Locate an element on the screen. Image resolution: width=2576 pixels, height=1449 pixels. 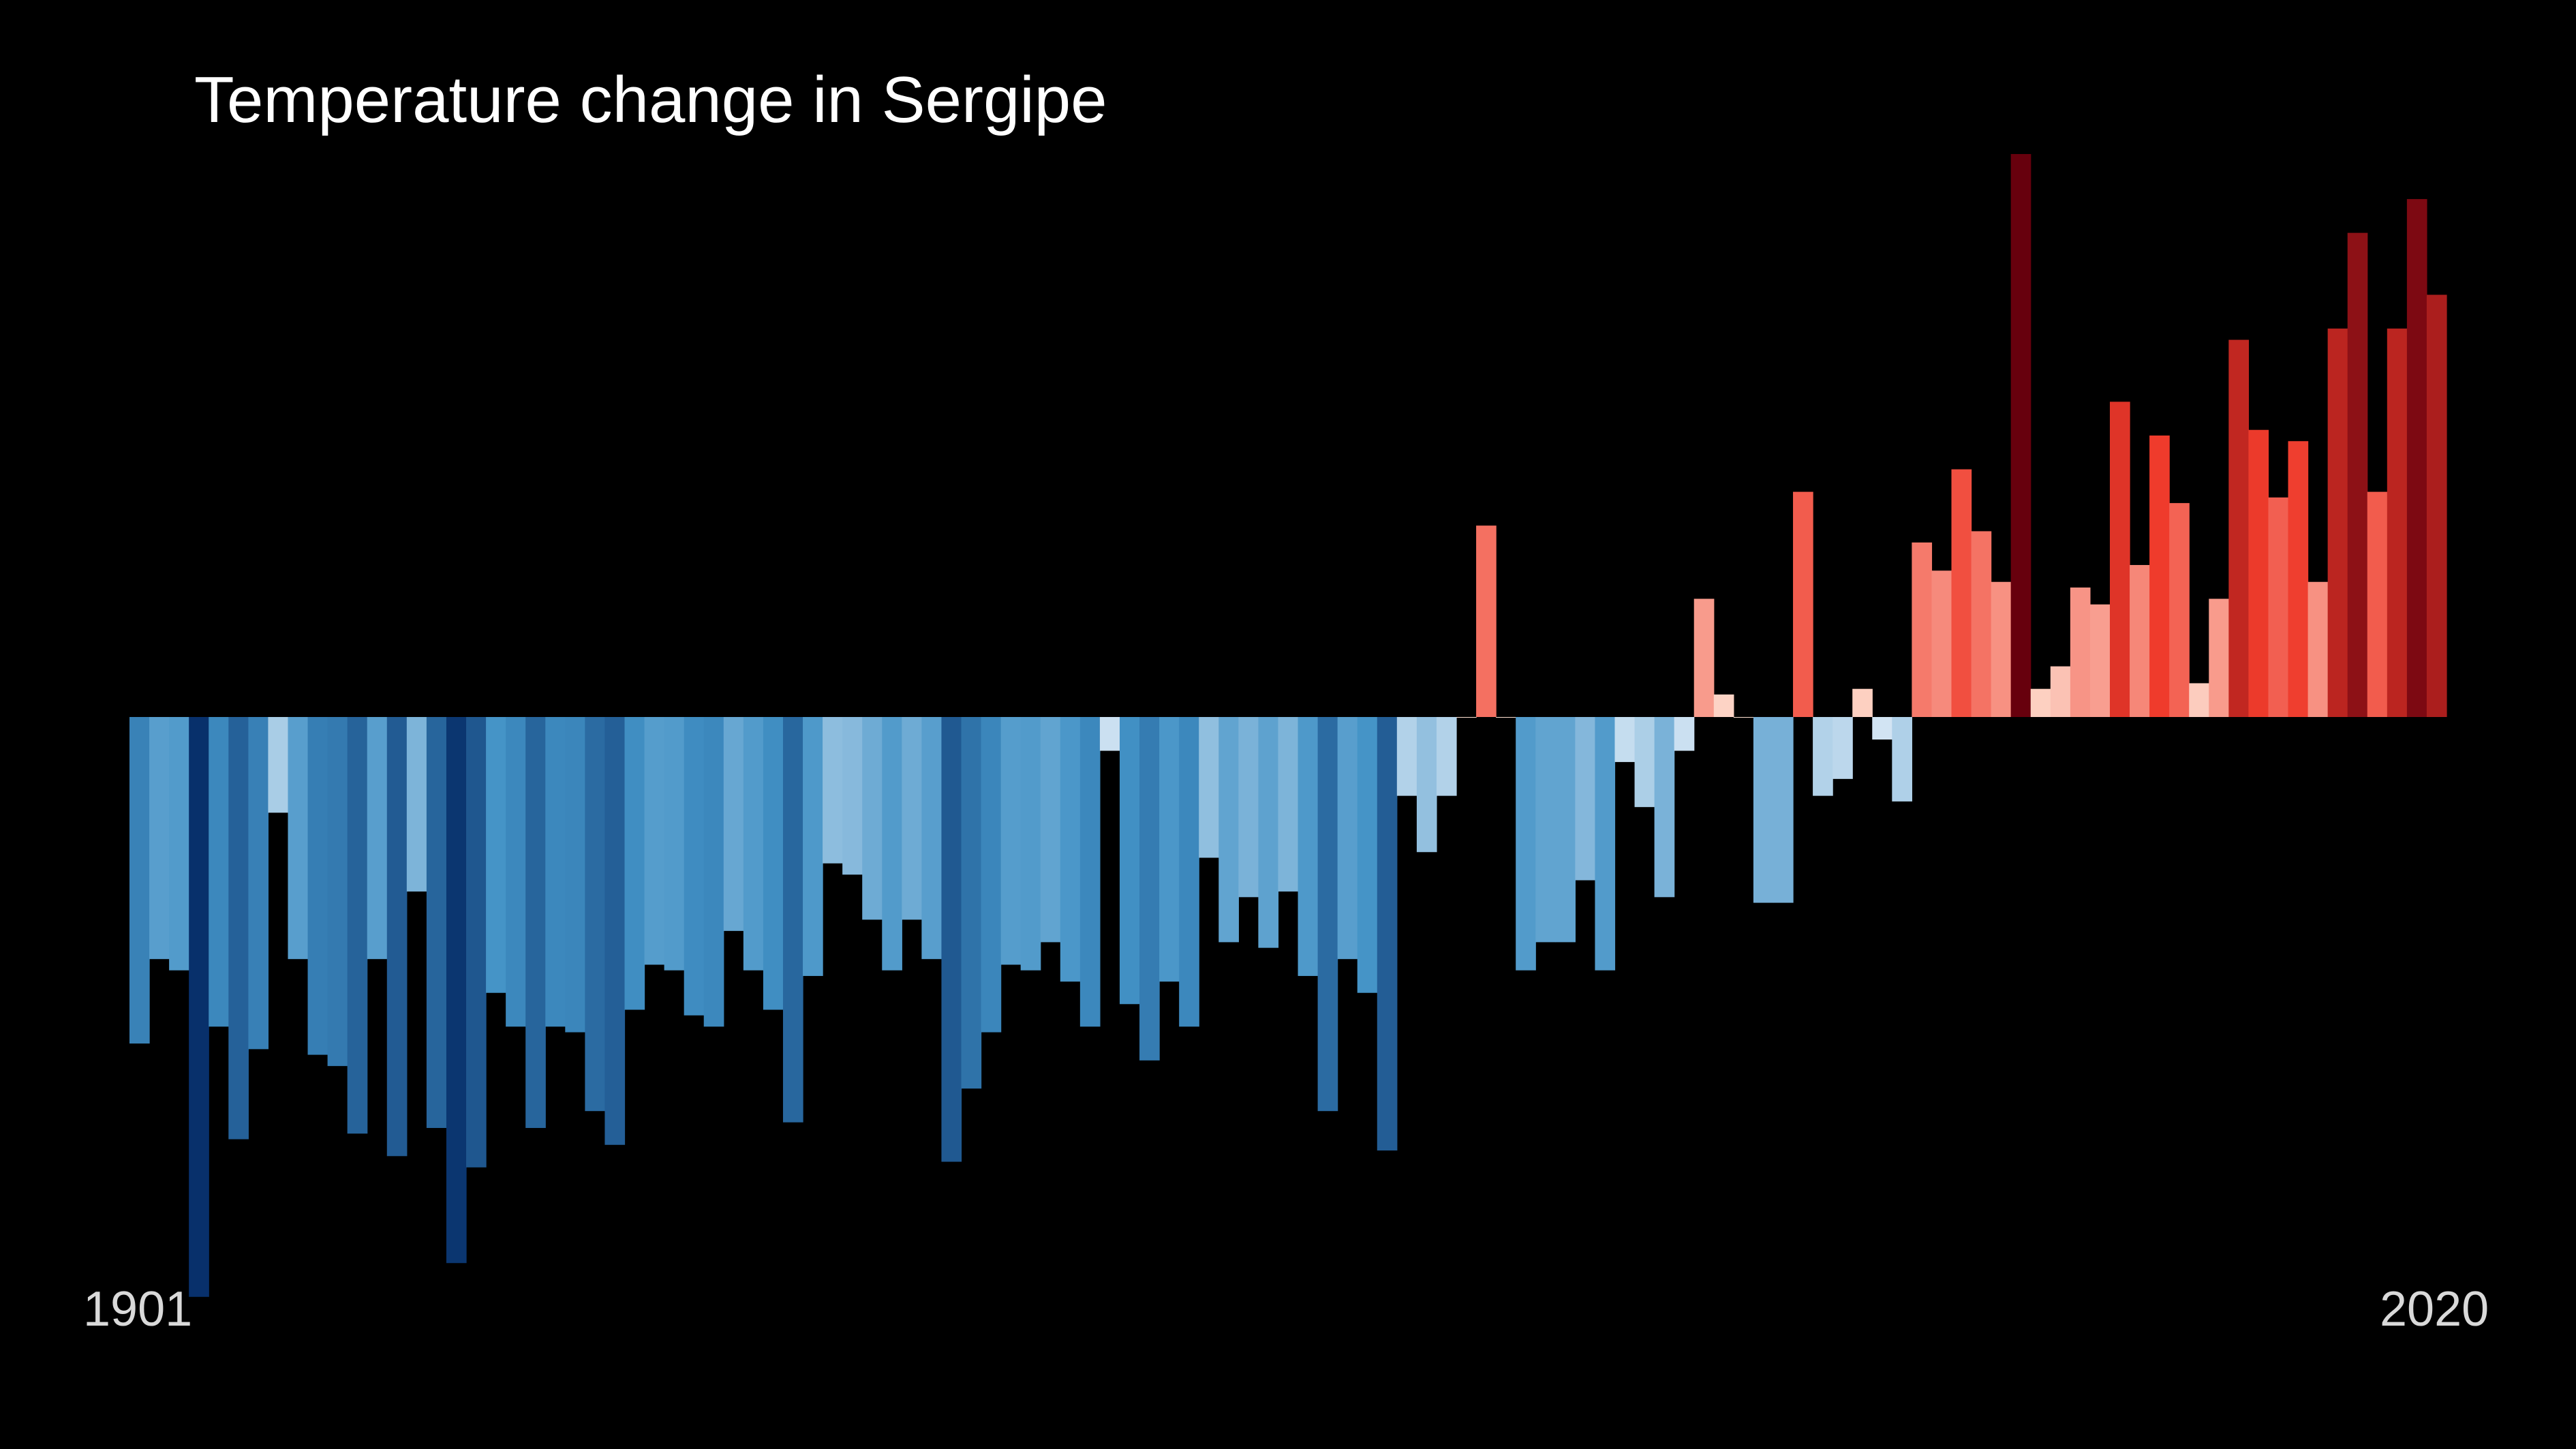
bar-1959 is located at coordinates (1288, 805).